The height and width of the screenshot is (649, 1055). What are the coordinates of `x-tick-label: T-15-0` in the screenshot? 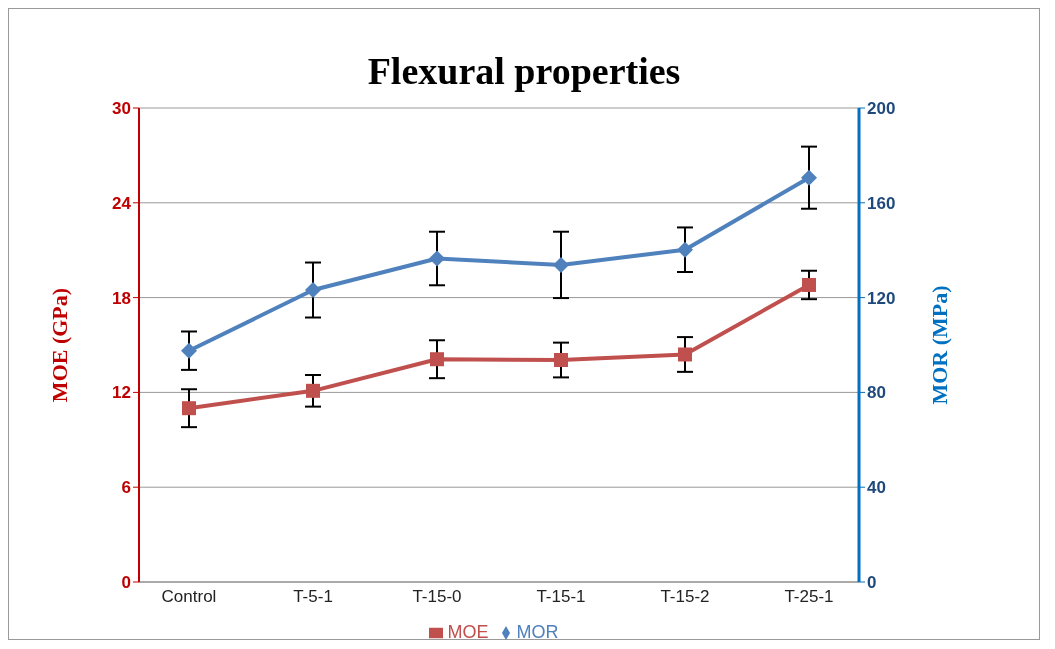 It's located at (437, 597).